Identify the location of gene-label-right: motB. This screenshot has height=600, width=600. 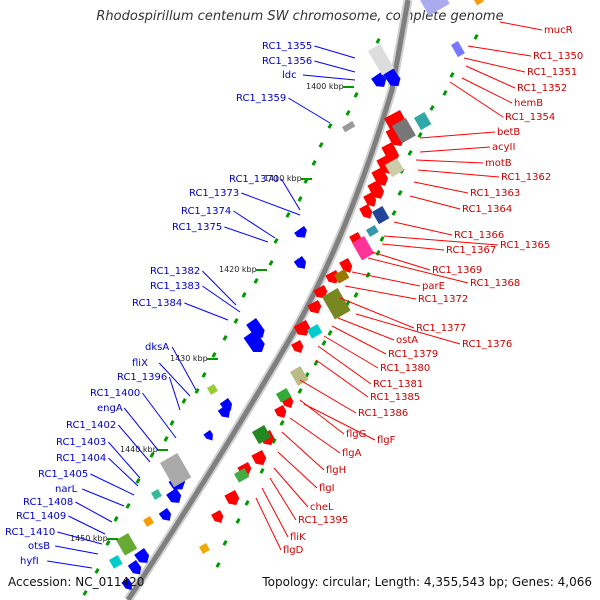
(498, 163).